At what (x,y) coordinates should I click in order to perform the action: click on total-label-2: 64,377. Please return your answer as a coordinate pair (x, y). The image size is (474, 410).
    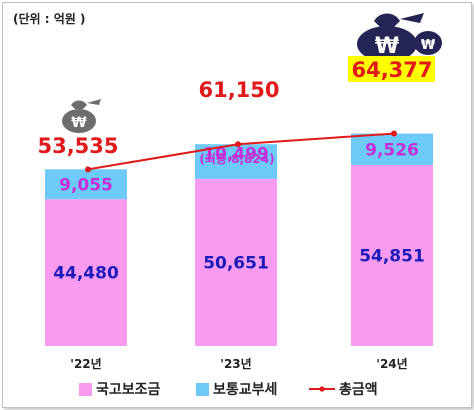
    Looking at the image, I should click on (391, 70).